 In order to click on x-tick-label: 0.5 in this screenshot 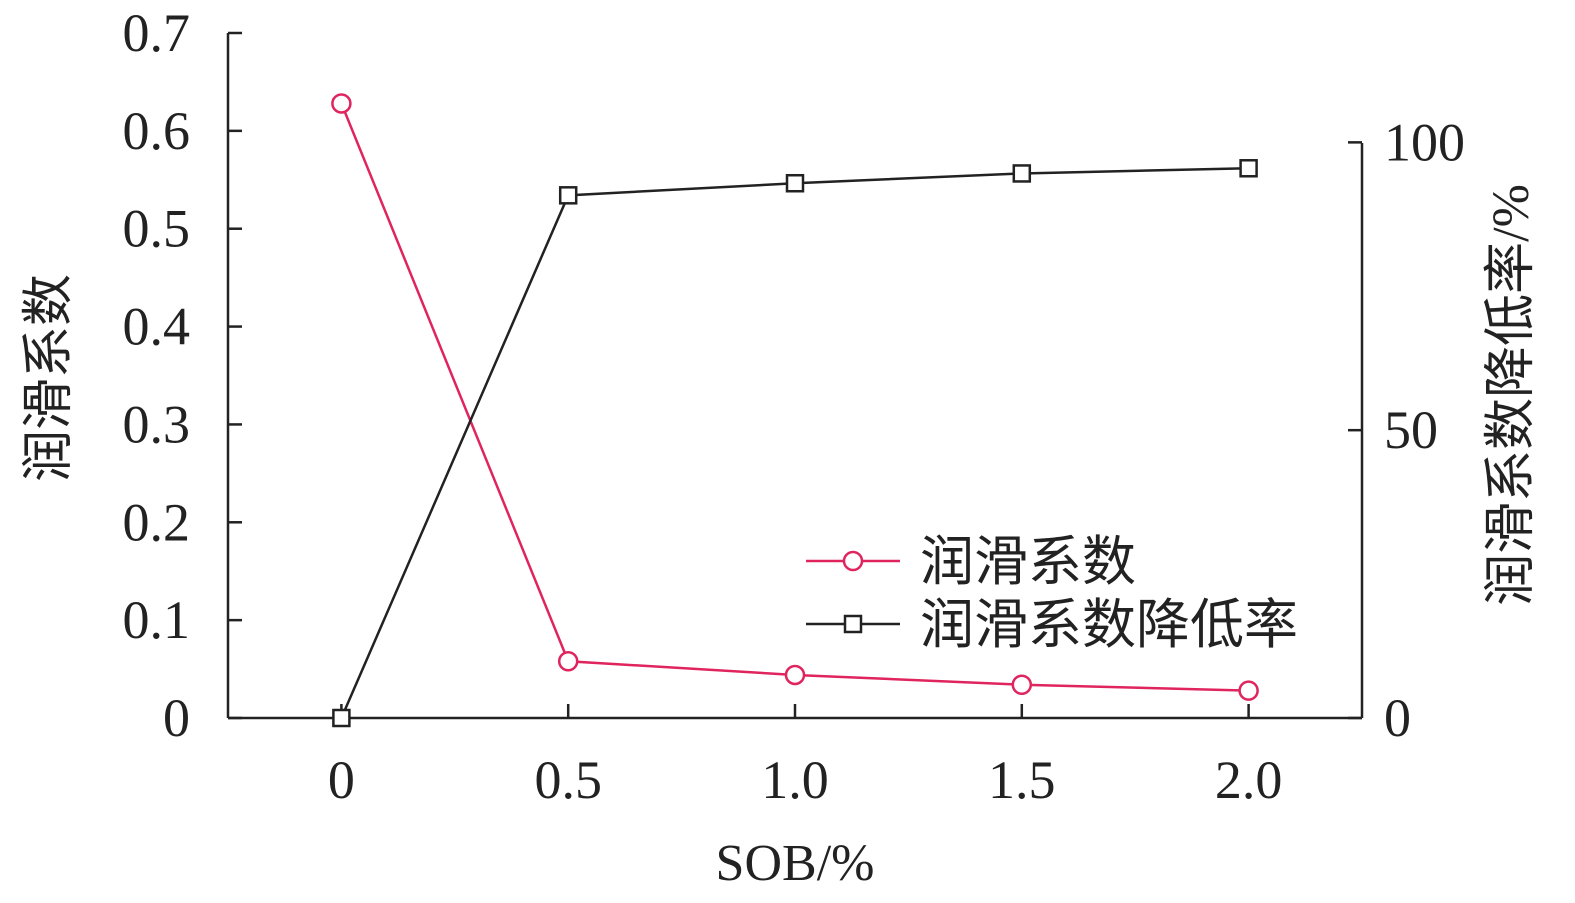, I will do `click(568, 780)`.